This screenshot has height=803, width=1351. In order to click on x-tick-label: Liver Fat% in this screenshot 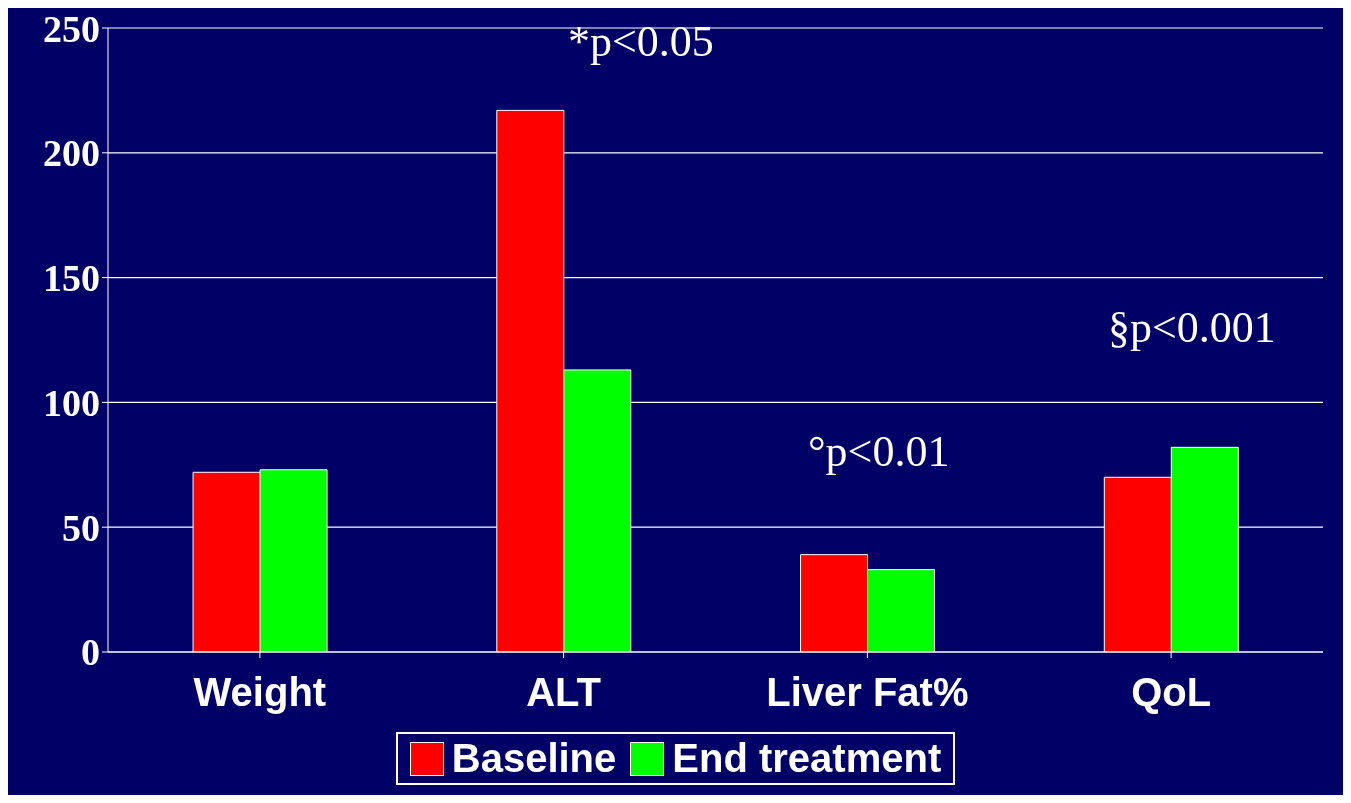, I will do `click(867, 692)`.